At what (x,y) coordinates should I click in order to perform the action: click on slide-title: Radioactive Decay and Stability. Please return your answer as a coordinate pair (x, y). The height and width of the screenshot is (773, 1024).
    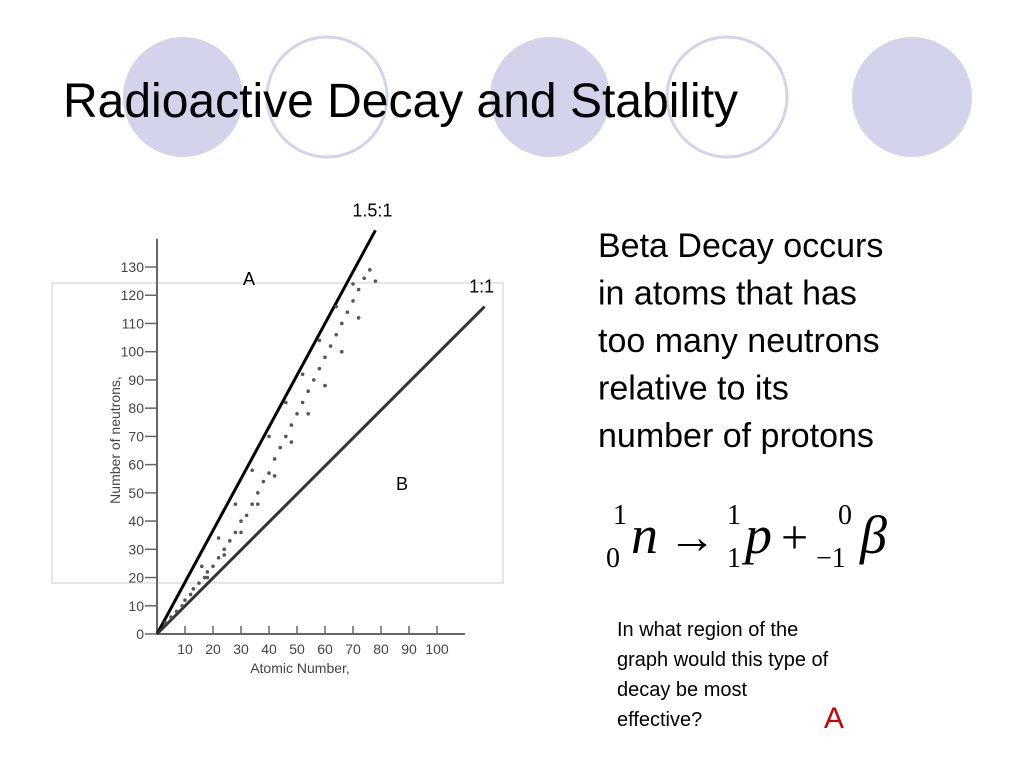
    Looking at the image, I should click on (400, 101).